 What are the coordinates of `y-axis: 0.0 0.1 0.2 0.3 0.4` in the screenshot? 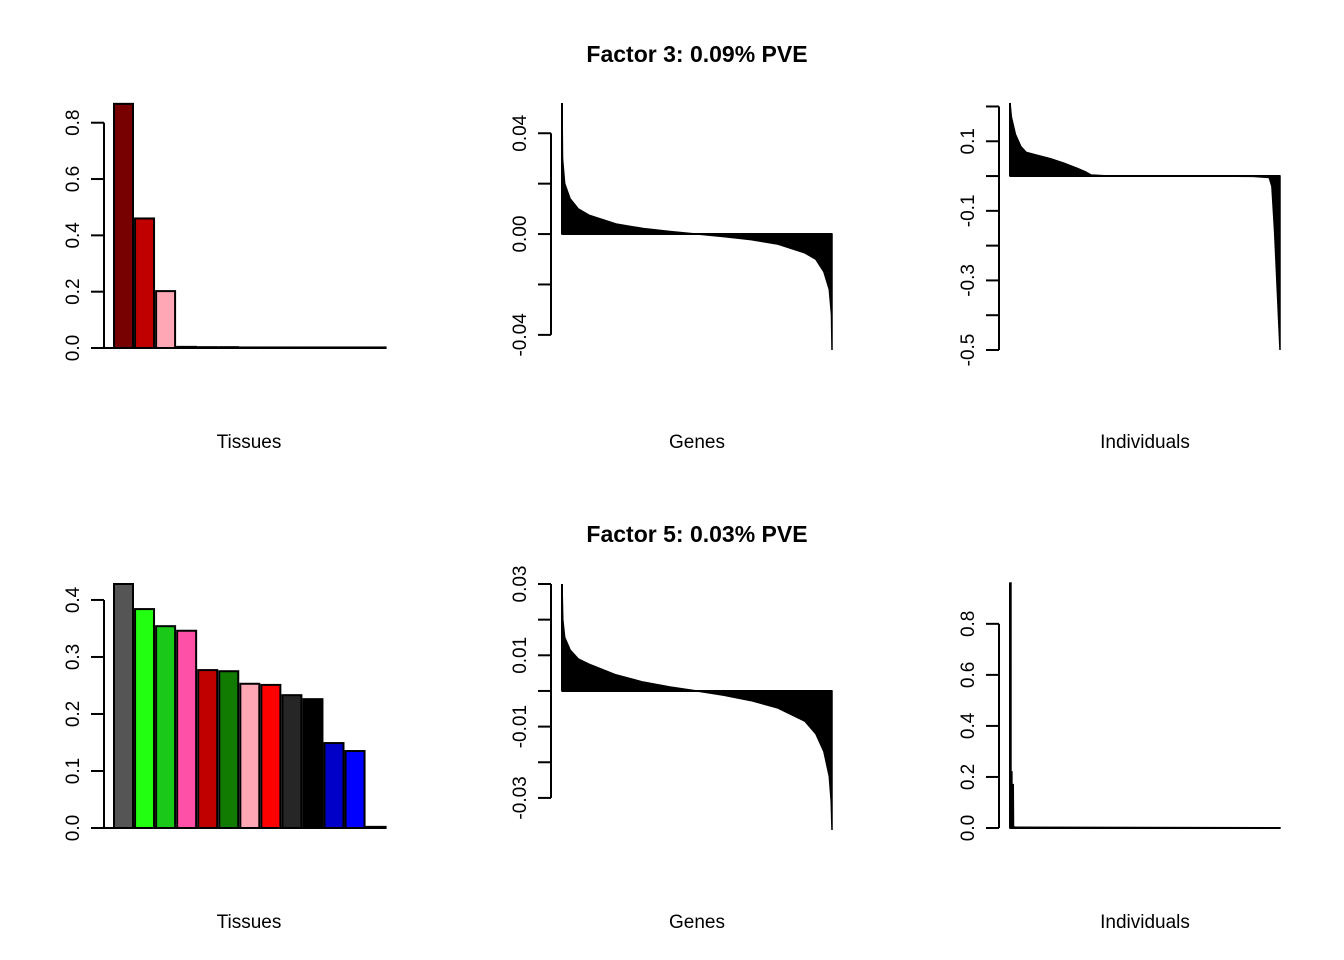 It's located at (84, 713).